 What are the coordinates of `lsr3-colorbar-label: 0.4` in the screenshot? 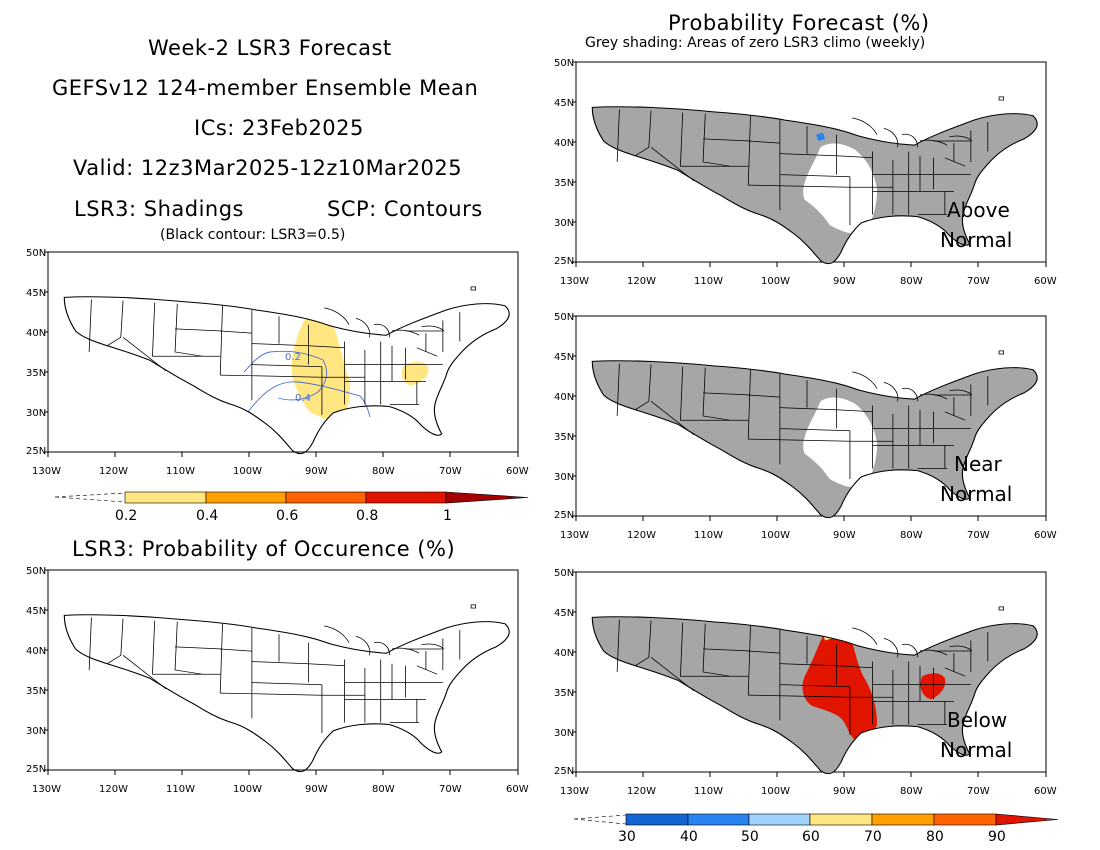 It's located at (207, 516).